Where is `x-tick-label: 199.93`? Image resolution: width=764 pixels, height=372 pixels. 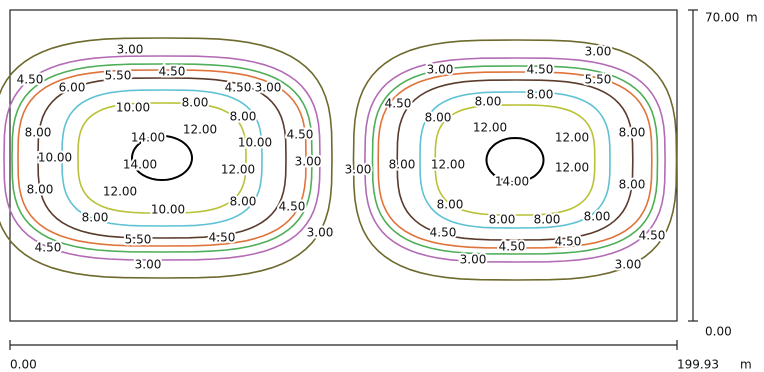 x-tick-label: 199.93 is located at coordinates (698, 365).